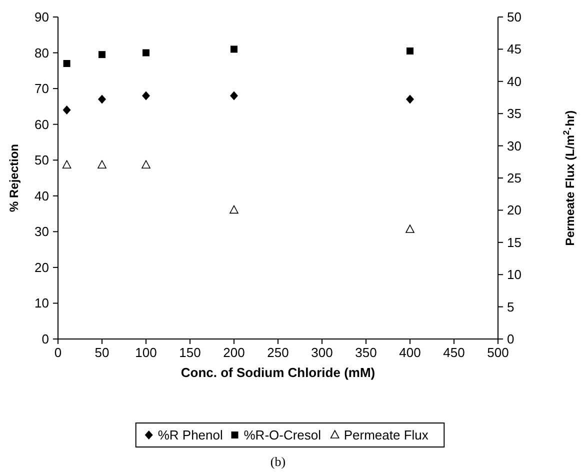  What do you see at coordinates (322, 352) in the screenshot?
I see `x-tick-label: 300` at bounding box center [322, 352].